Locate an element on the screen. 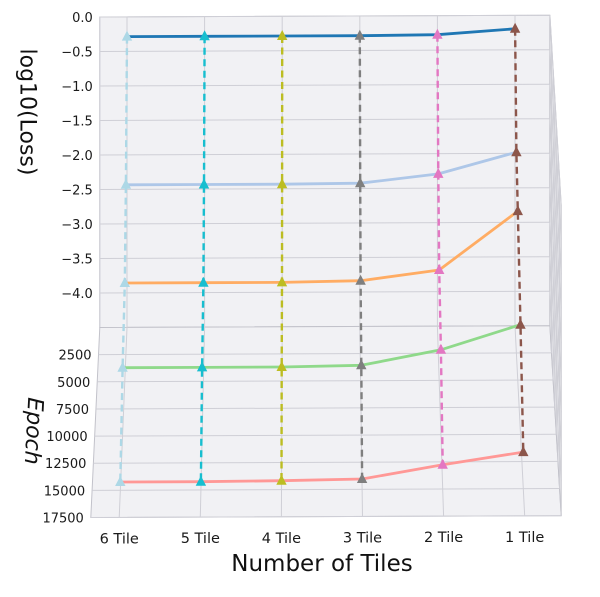 This screenshot has height=597, width=600. svg-text: −1.5 is located at coordinates (77, 122).